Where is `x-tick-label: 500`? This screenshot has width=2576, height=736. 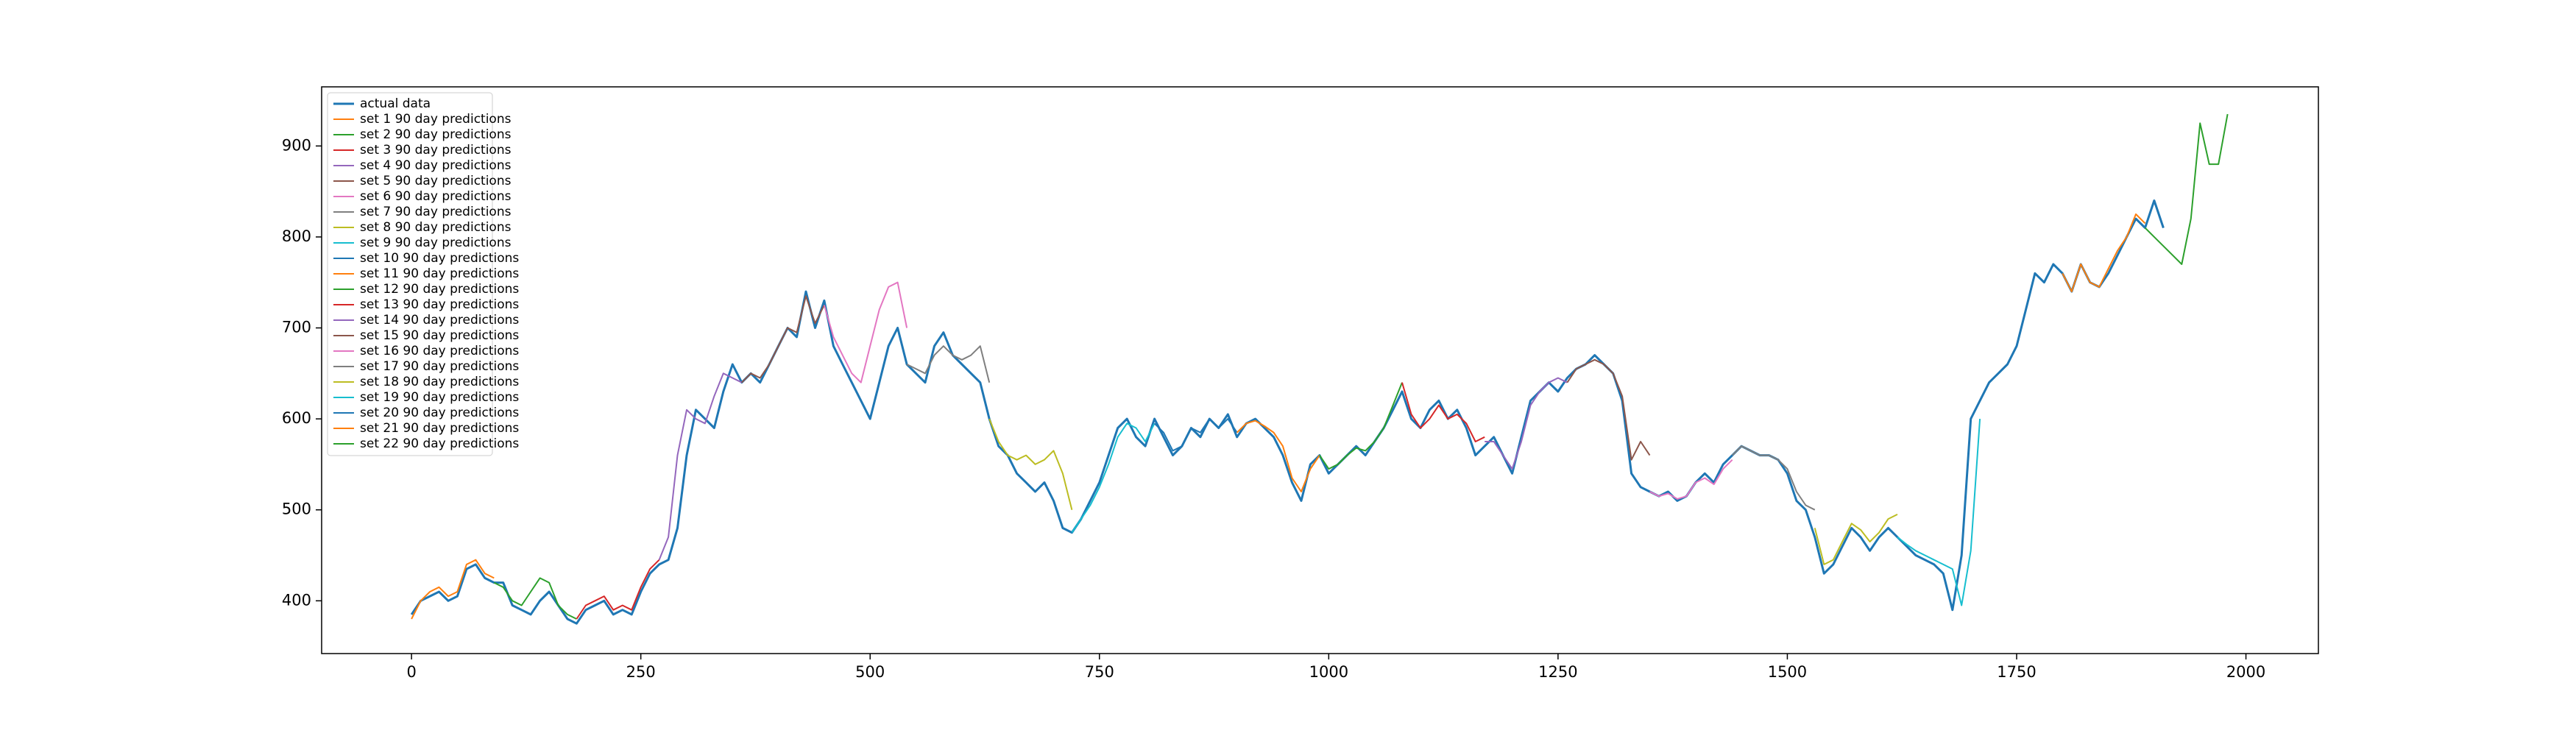
x-tick-label: 500 is located at coordinates (870, 672).